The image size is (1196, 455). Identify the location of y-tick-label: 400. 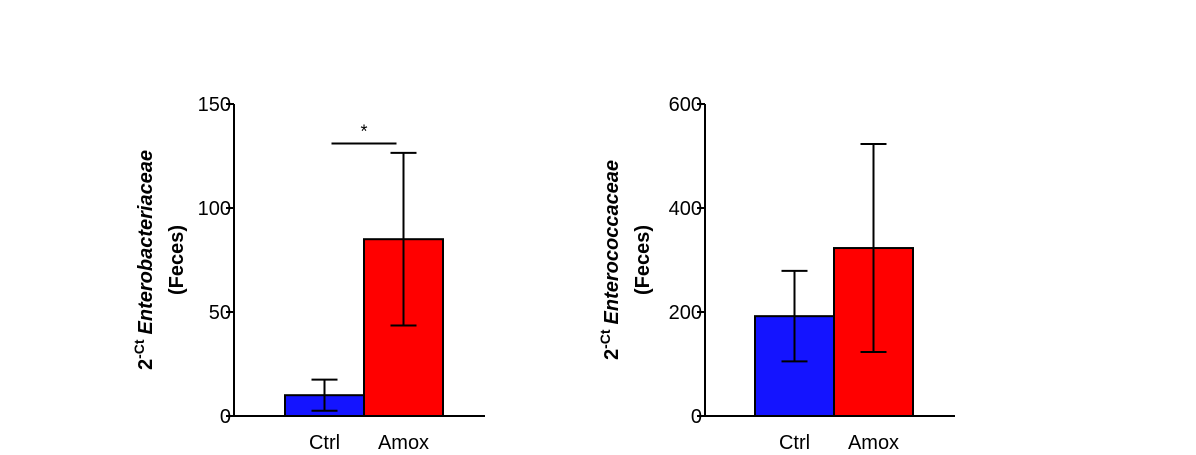
(685, 209).